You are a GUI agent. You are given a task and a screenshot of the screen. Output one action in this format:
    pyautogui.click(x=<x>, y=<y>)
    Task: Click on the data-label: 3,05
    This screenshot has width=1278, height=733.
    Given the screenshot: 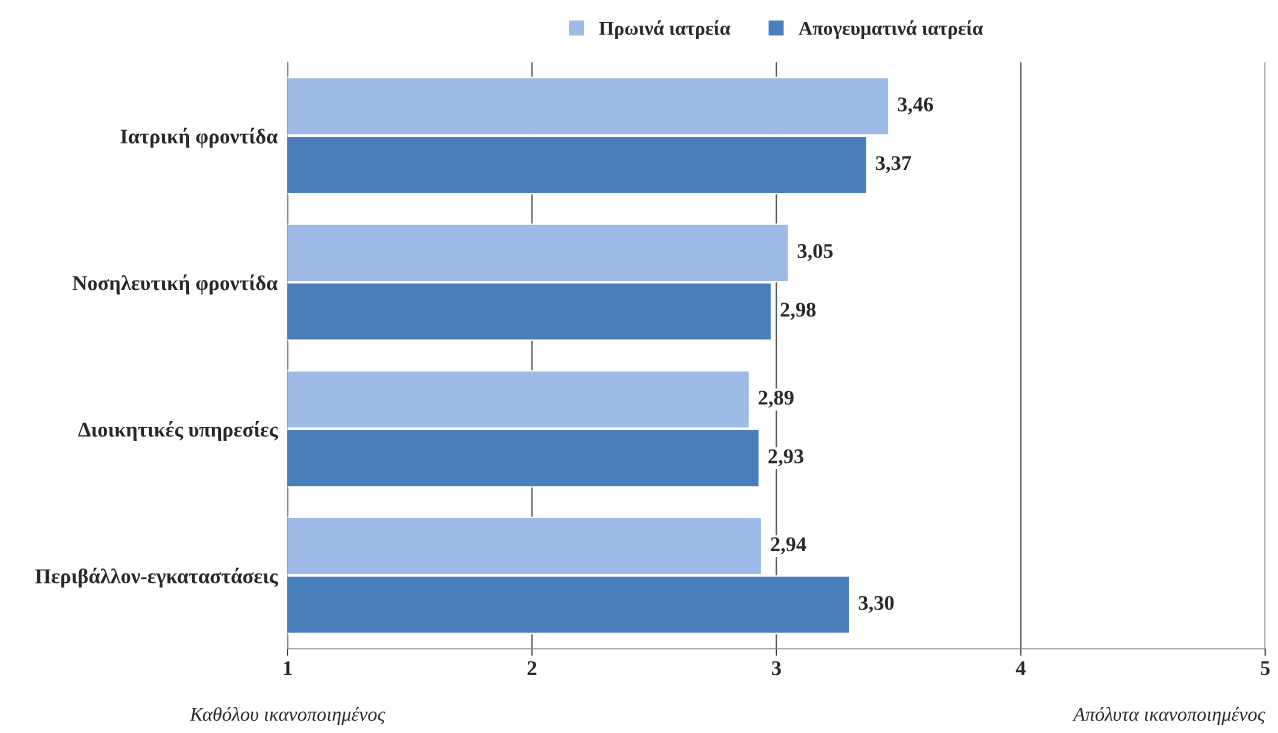 What is the action you would take?
    pyautogui.click(x=815, y=253)
    